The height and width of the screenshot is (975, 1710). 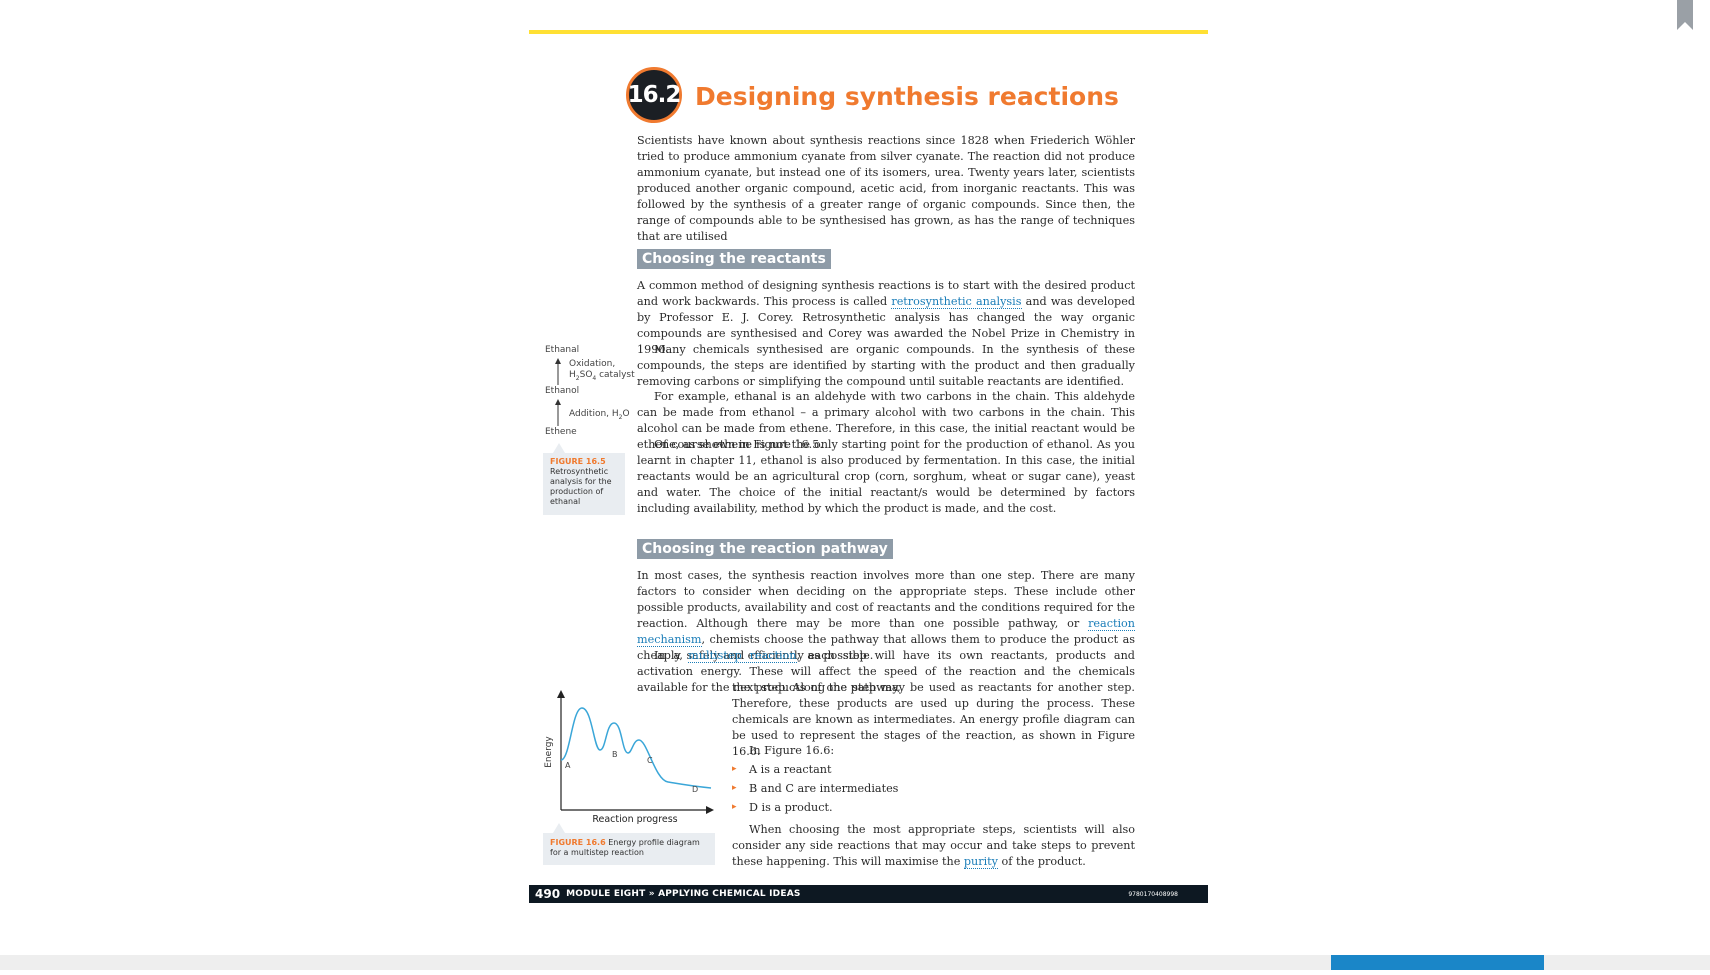 I want to click on point-b-label: B, so click(x=615, y=754).